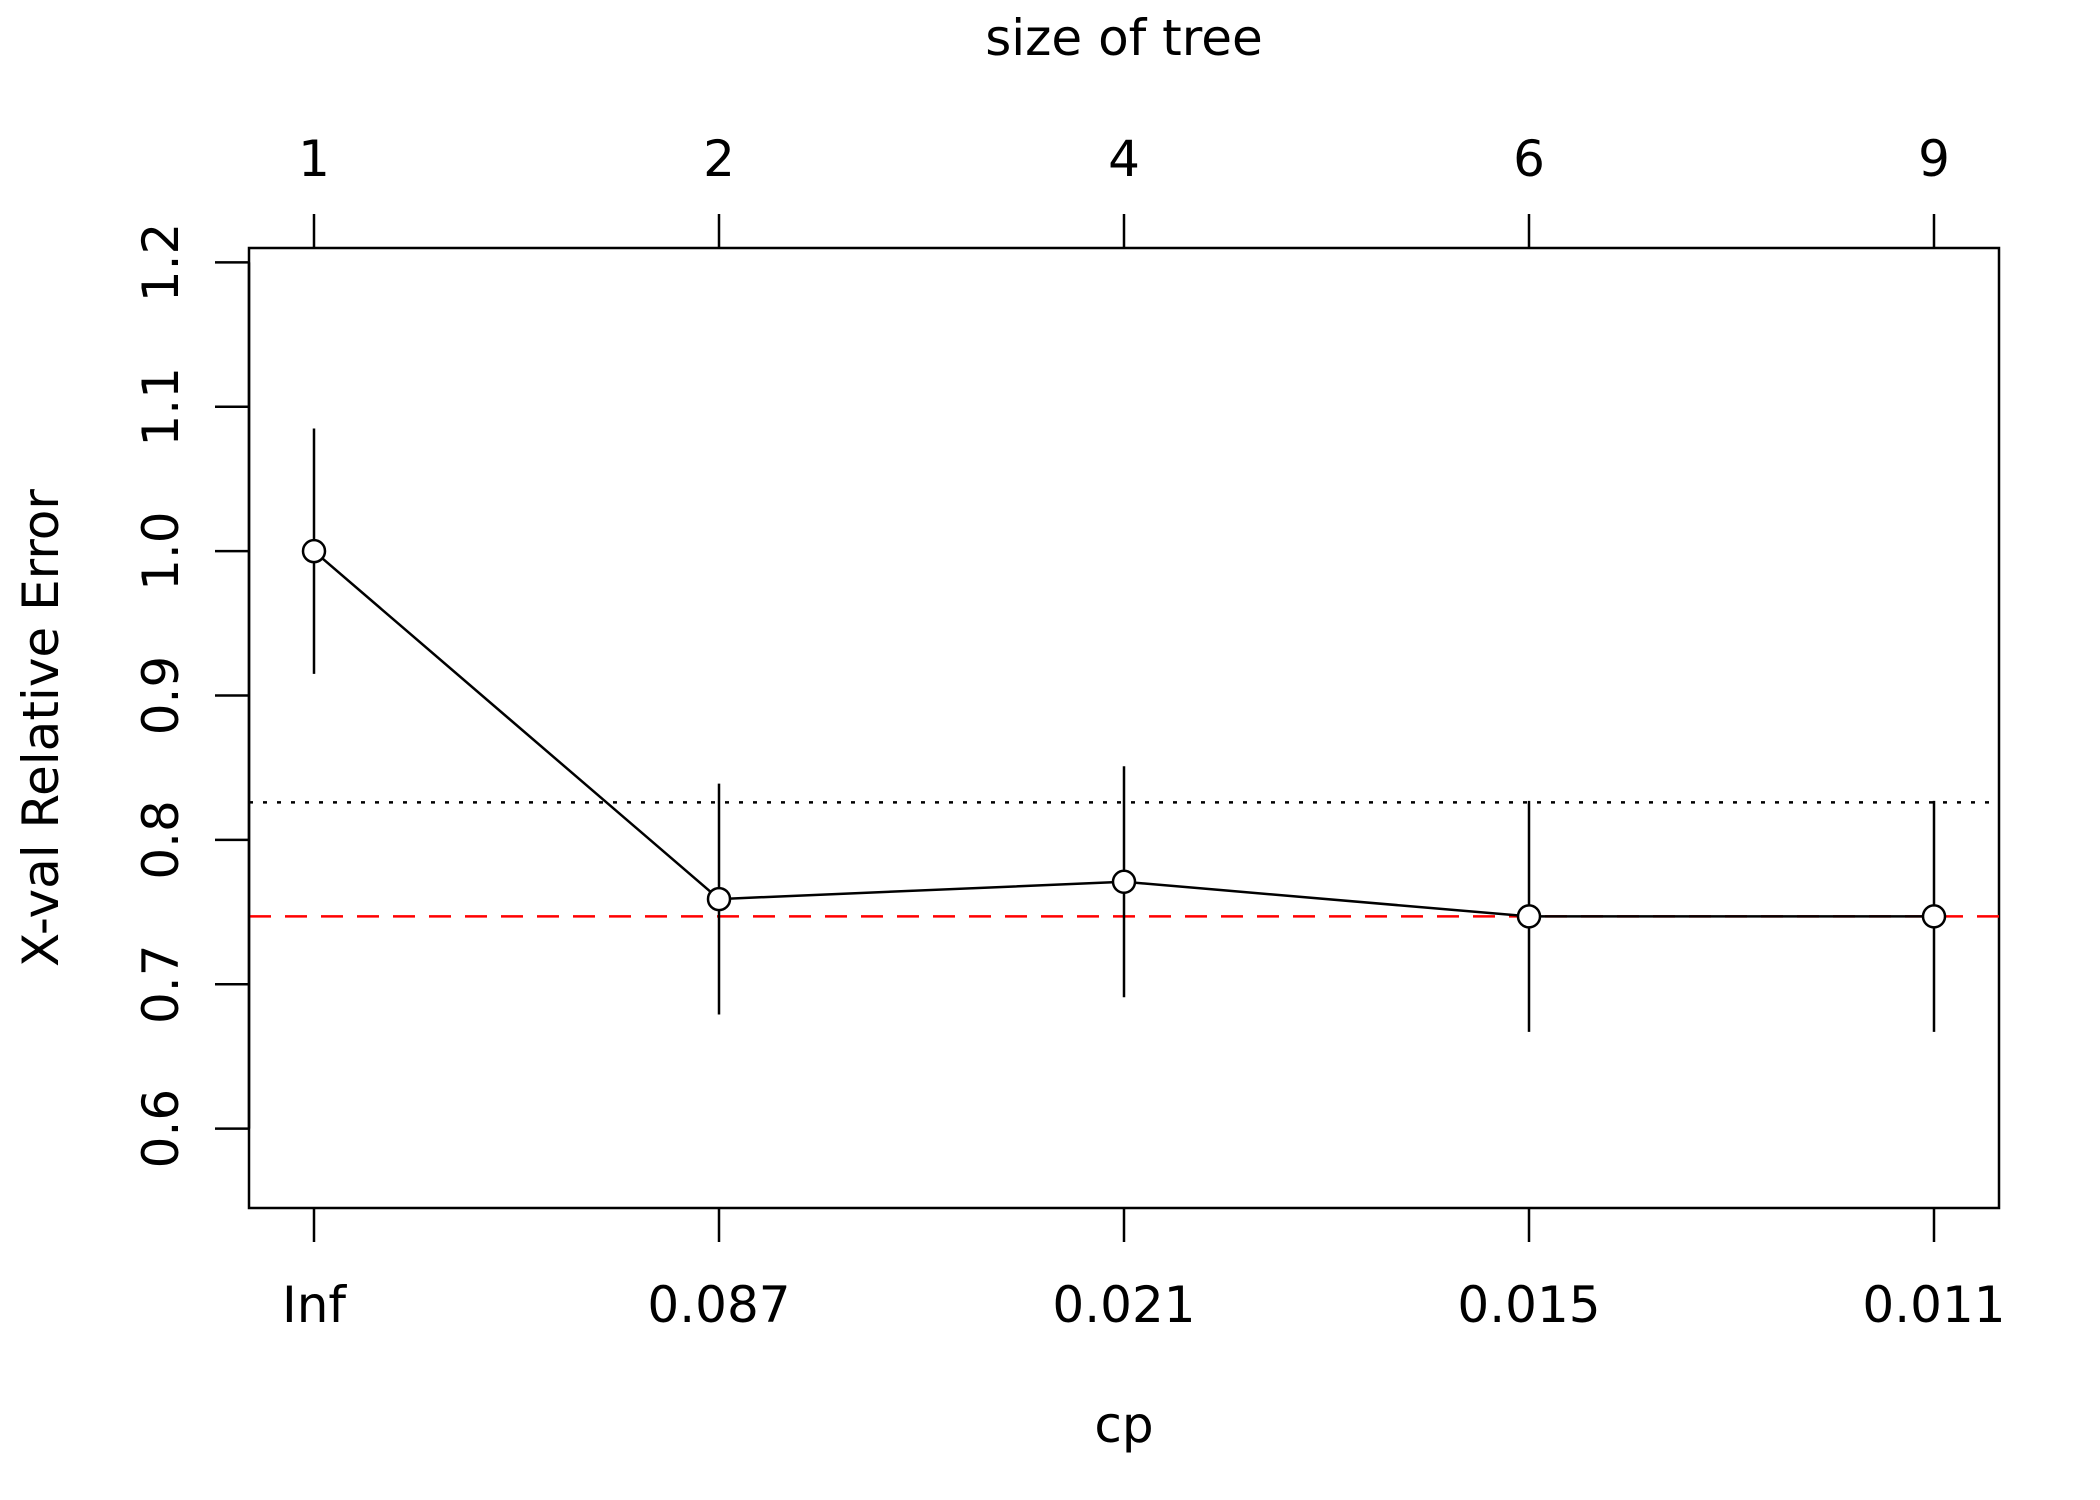  Describe the element at coordinates (1529, 159) in the screenshot. I see `top-tick-label: 6` at that location.